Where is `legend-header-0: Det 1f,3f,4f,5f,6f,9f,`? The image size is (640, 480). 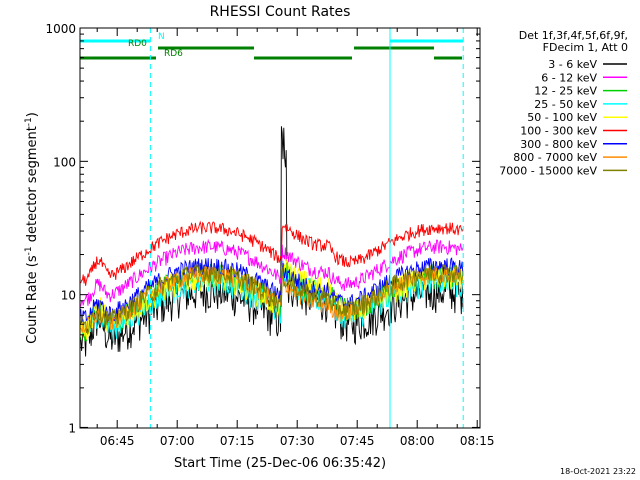
legend-header-0: Det 1f,3f,4f,5f,6f,9f, is located at coordinates (573, 35).